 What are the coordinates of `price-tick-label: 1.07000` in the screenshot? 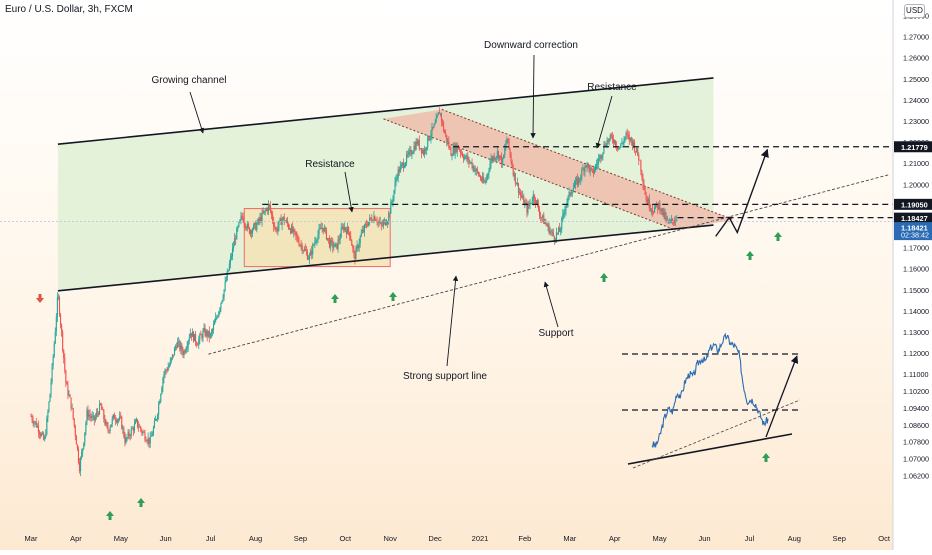 It's located at (916, 459).